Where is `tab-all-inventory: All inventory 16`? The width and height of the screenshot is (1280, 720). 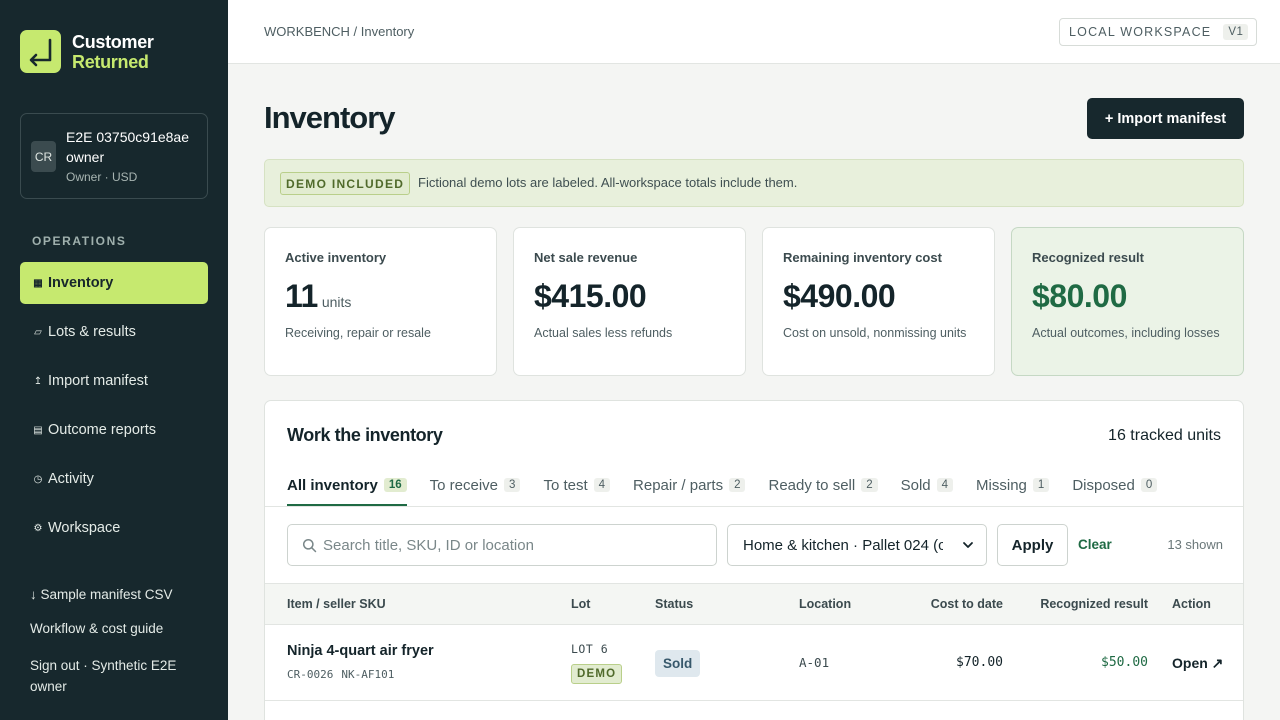 tab-all-inventory: All inventory 16 is located at coordinates (347, 485).